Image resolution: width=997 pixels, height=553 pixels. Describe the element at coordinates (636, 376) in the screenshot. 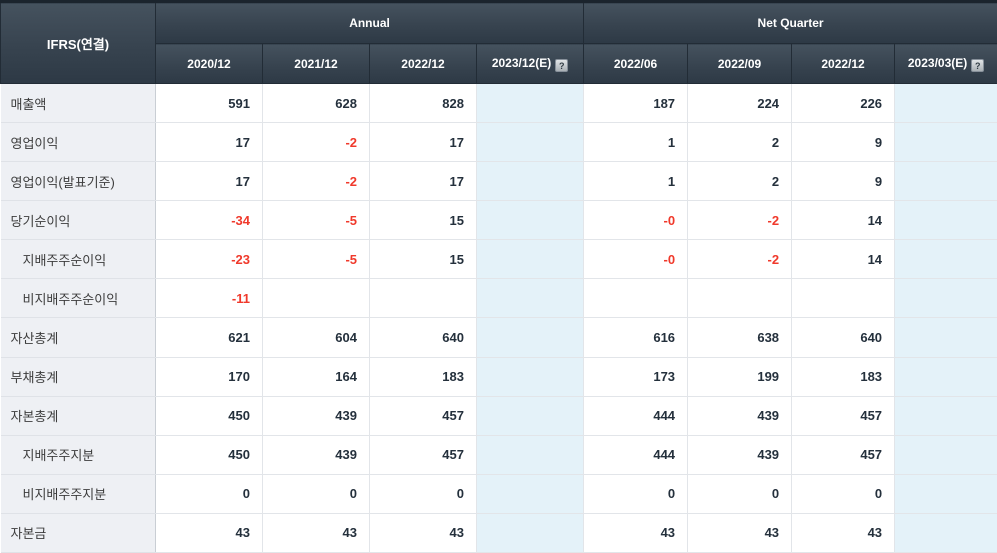

I see `value-cell: 173` at that location.